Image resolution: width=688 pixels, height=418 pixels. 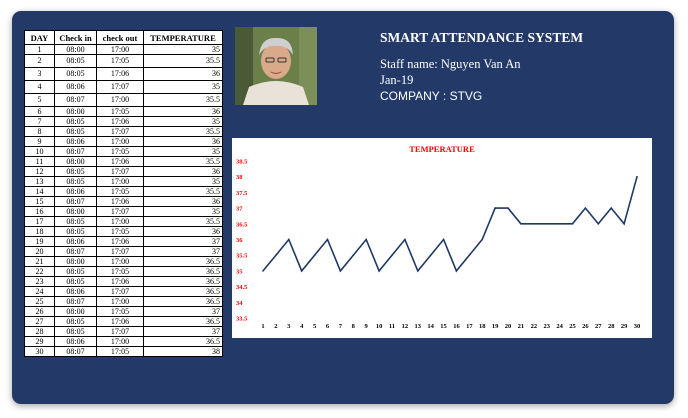 What do you see at coordinates (546, 326) in the screenshot?
I see `x-tick-label: 23` at bounding box center [546, 326].